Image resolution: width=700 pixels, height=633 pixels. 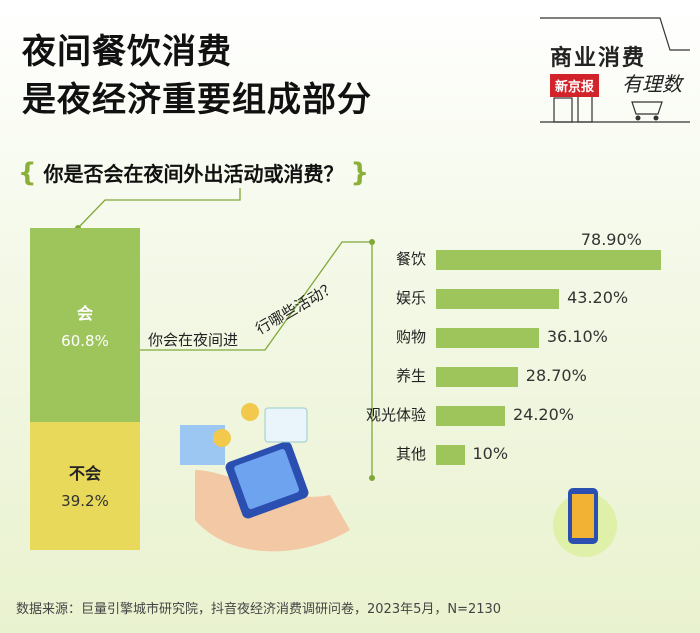 I want to click on question-text: 你是否会在夜间外出活动或消费？, so click(x=193, y=174).